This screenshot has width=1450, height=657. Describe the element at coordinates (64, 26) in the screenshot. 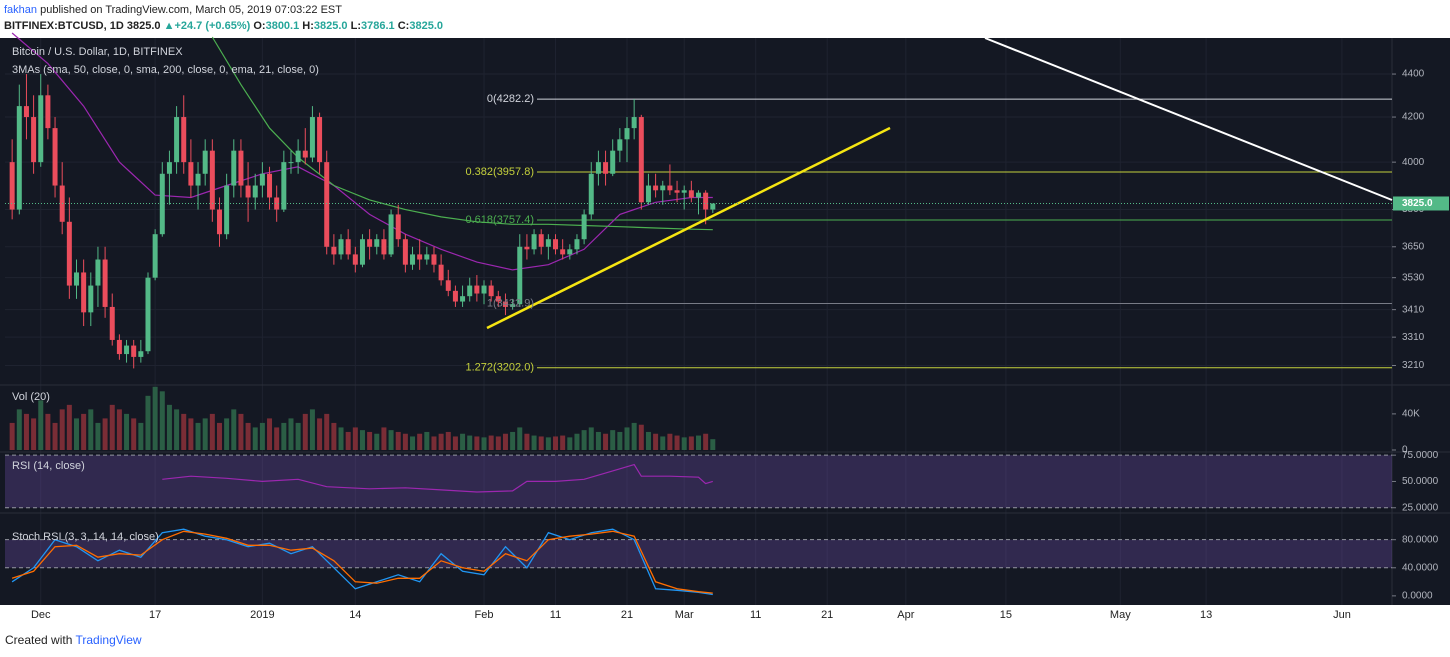

I see `symbol: BITFINEX:BTCUSD, 1D` at that location.